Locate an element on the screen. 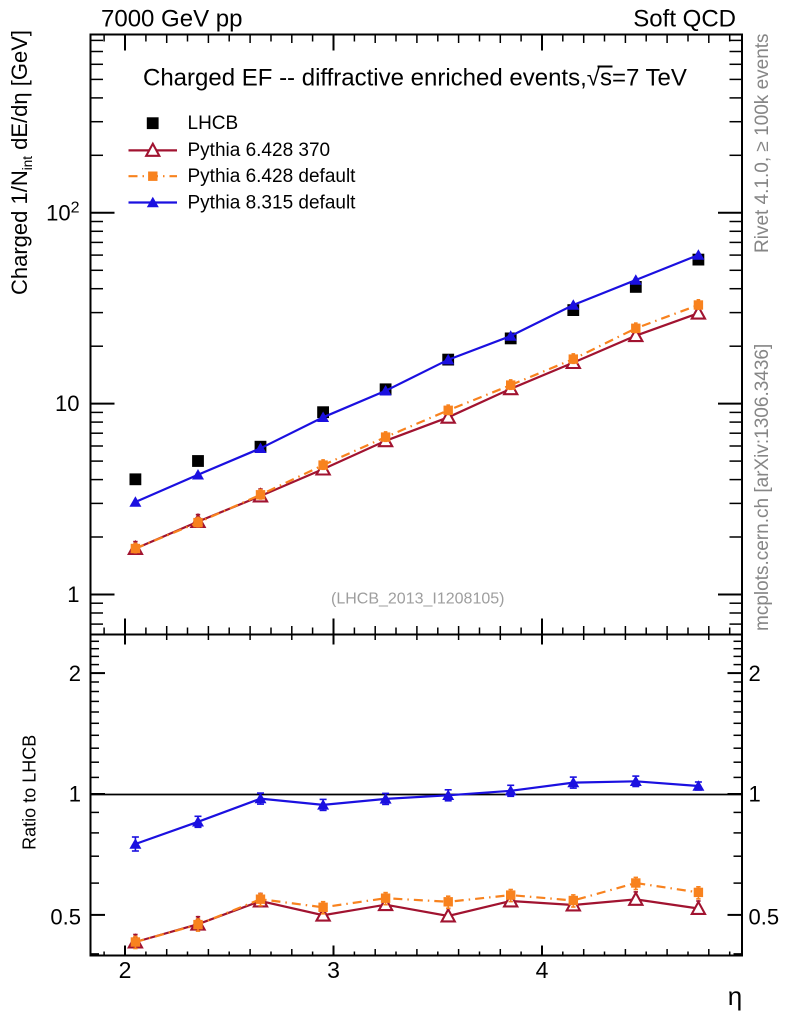  svg-text: 7000 GeV pp is located at coordinates (171, 19).